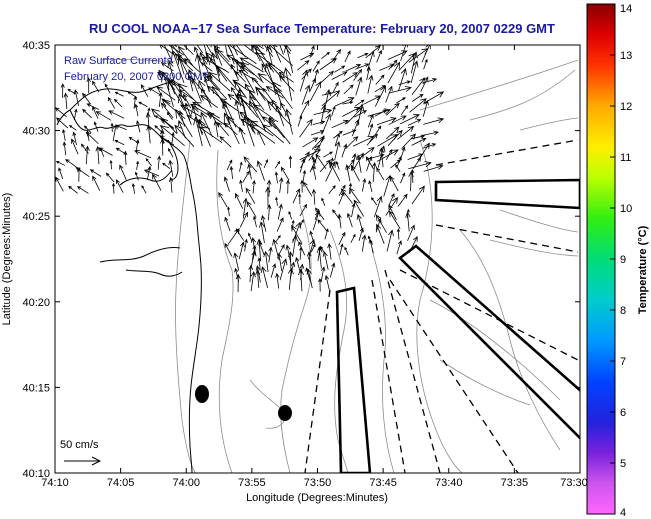 This screenshot has height=519, width=651. Describe the element at coordinates (643, 269) in the screenshot. I see `colorbar-label: Temperature (°C)` at that location.